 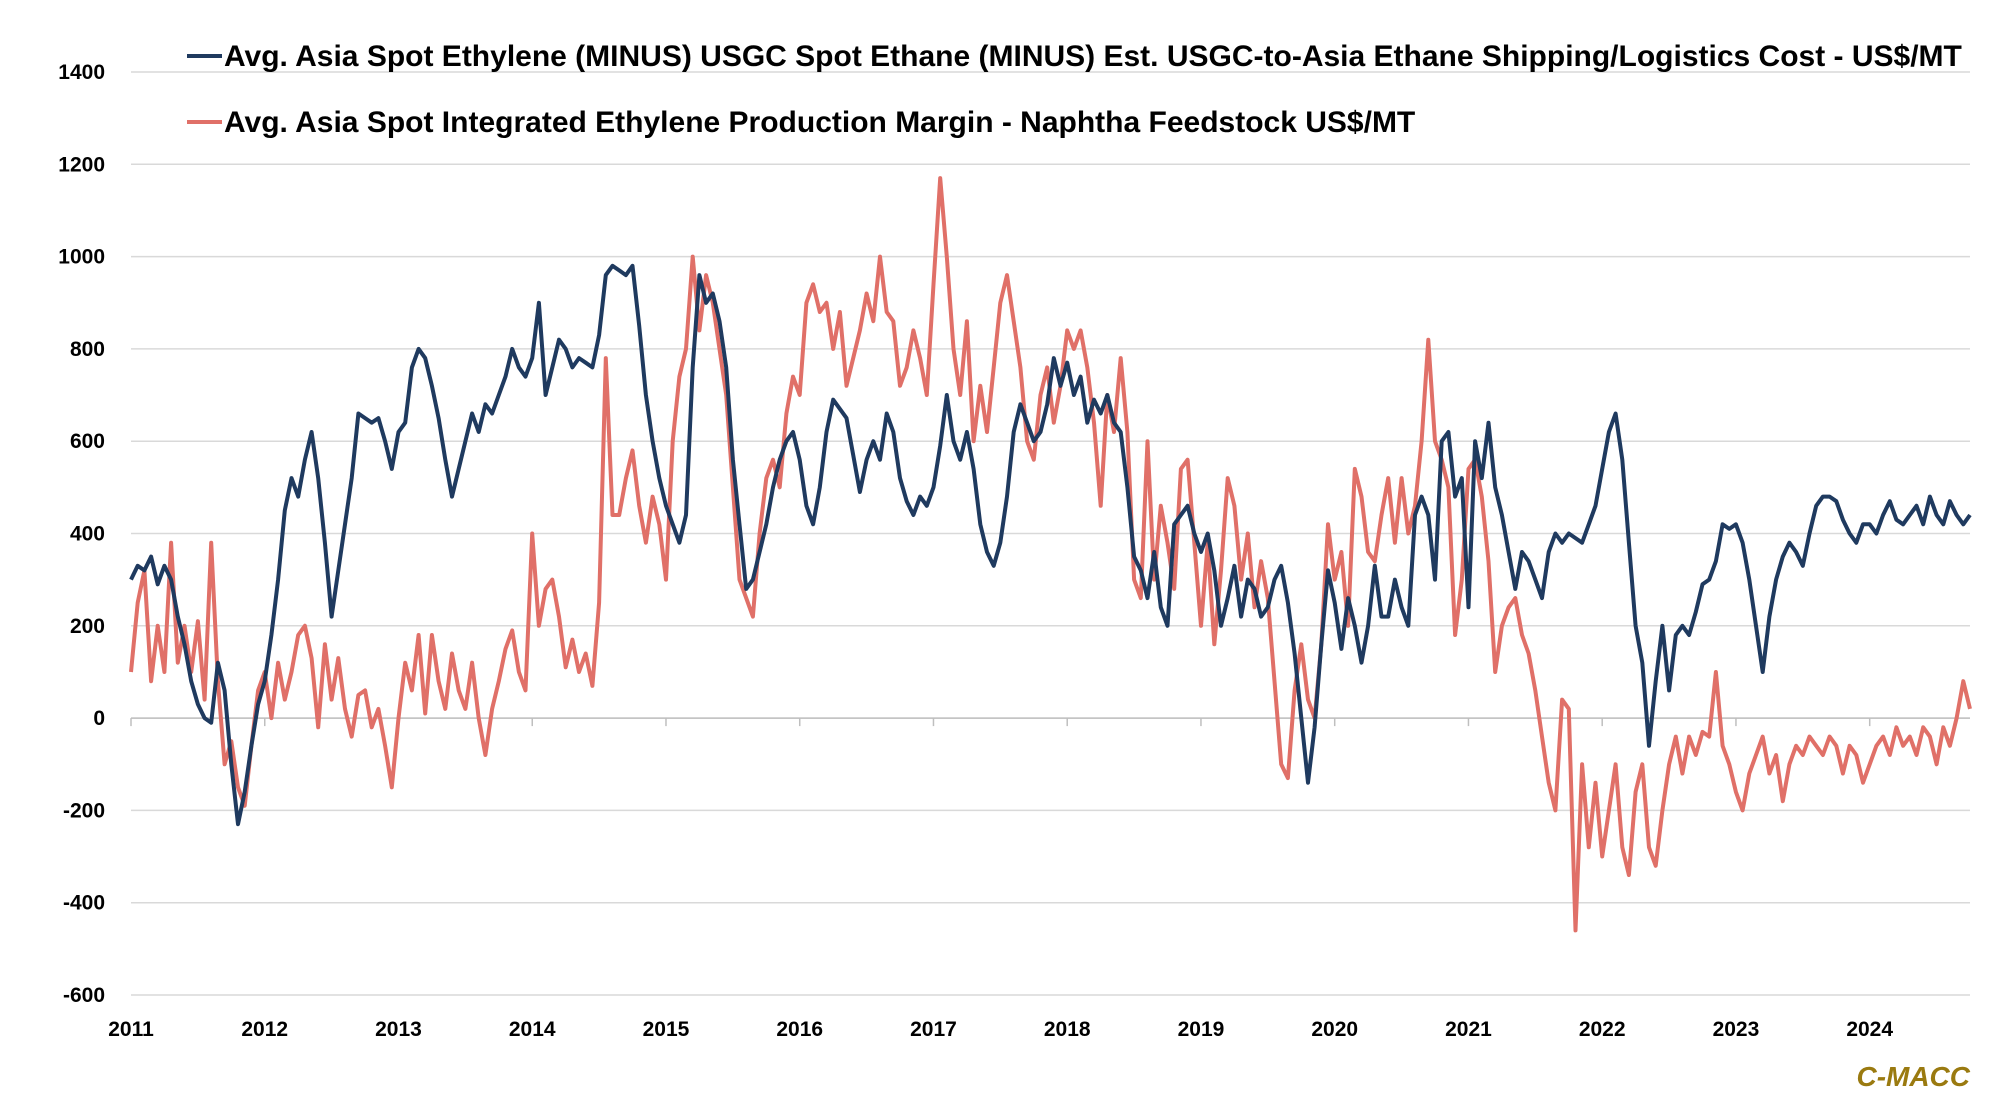 What do you see at coordinates (1736, 1029) in the screenshot?
I see `x-tick-label: 2023` at bounding box center [1736, 1029].